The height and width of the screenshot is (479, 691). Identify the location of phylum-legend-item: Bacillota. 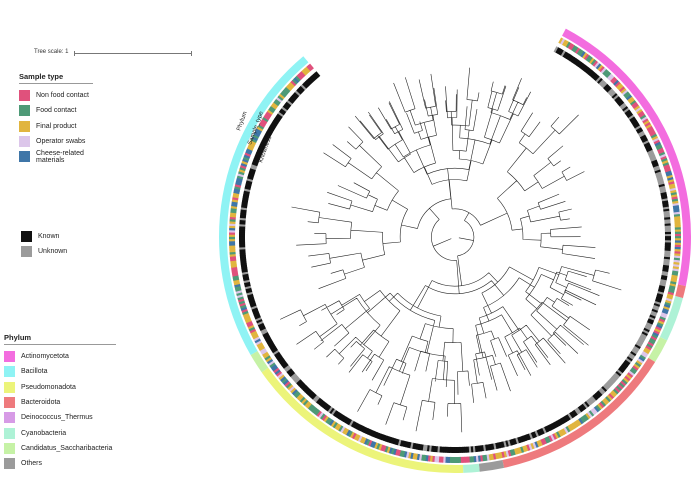
(60, 371).